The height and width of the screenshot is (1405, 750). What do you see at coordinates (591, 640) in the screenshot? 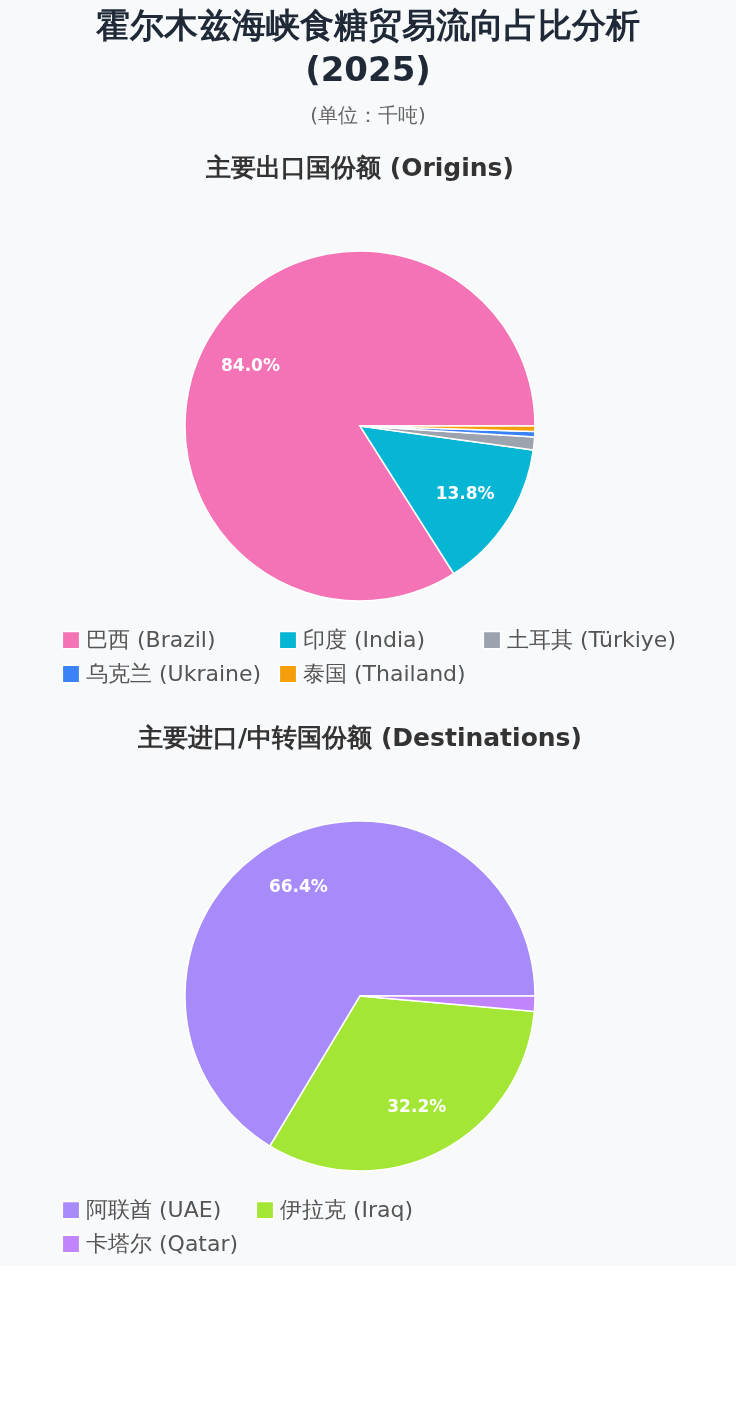
I see `legend-label: 土耳其 (Türkiye)` at bounding box center [591, 640].